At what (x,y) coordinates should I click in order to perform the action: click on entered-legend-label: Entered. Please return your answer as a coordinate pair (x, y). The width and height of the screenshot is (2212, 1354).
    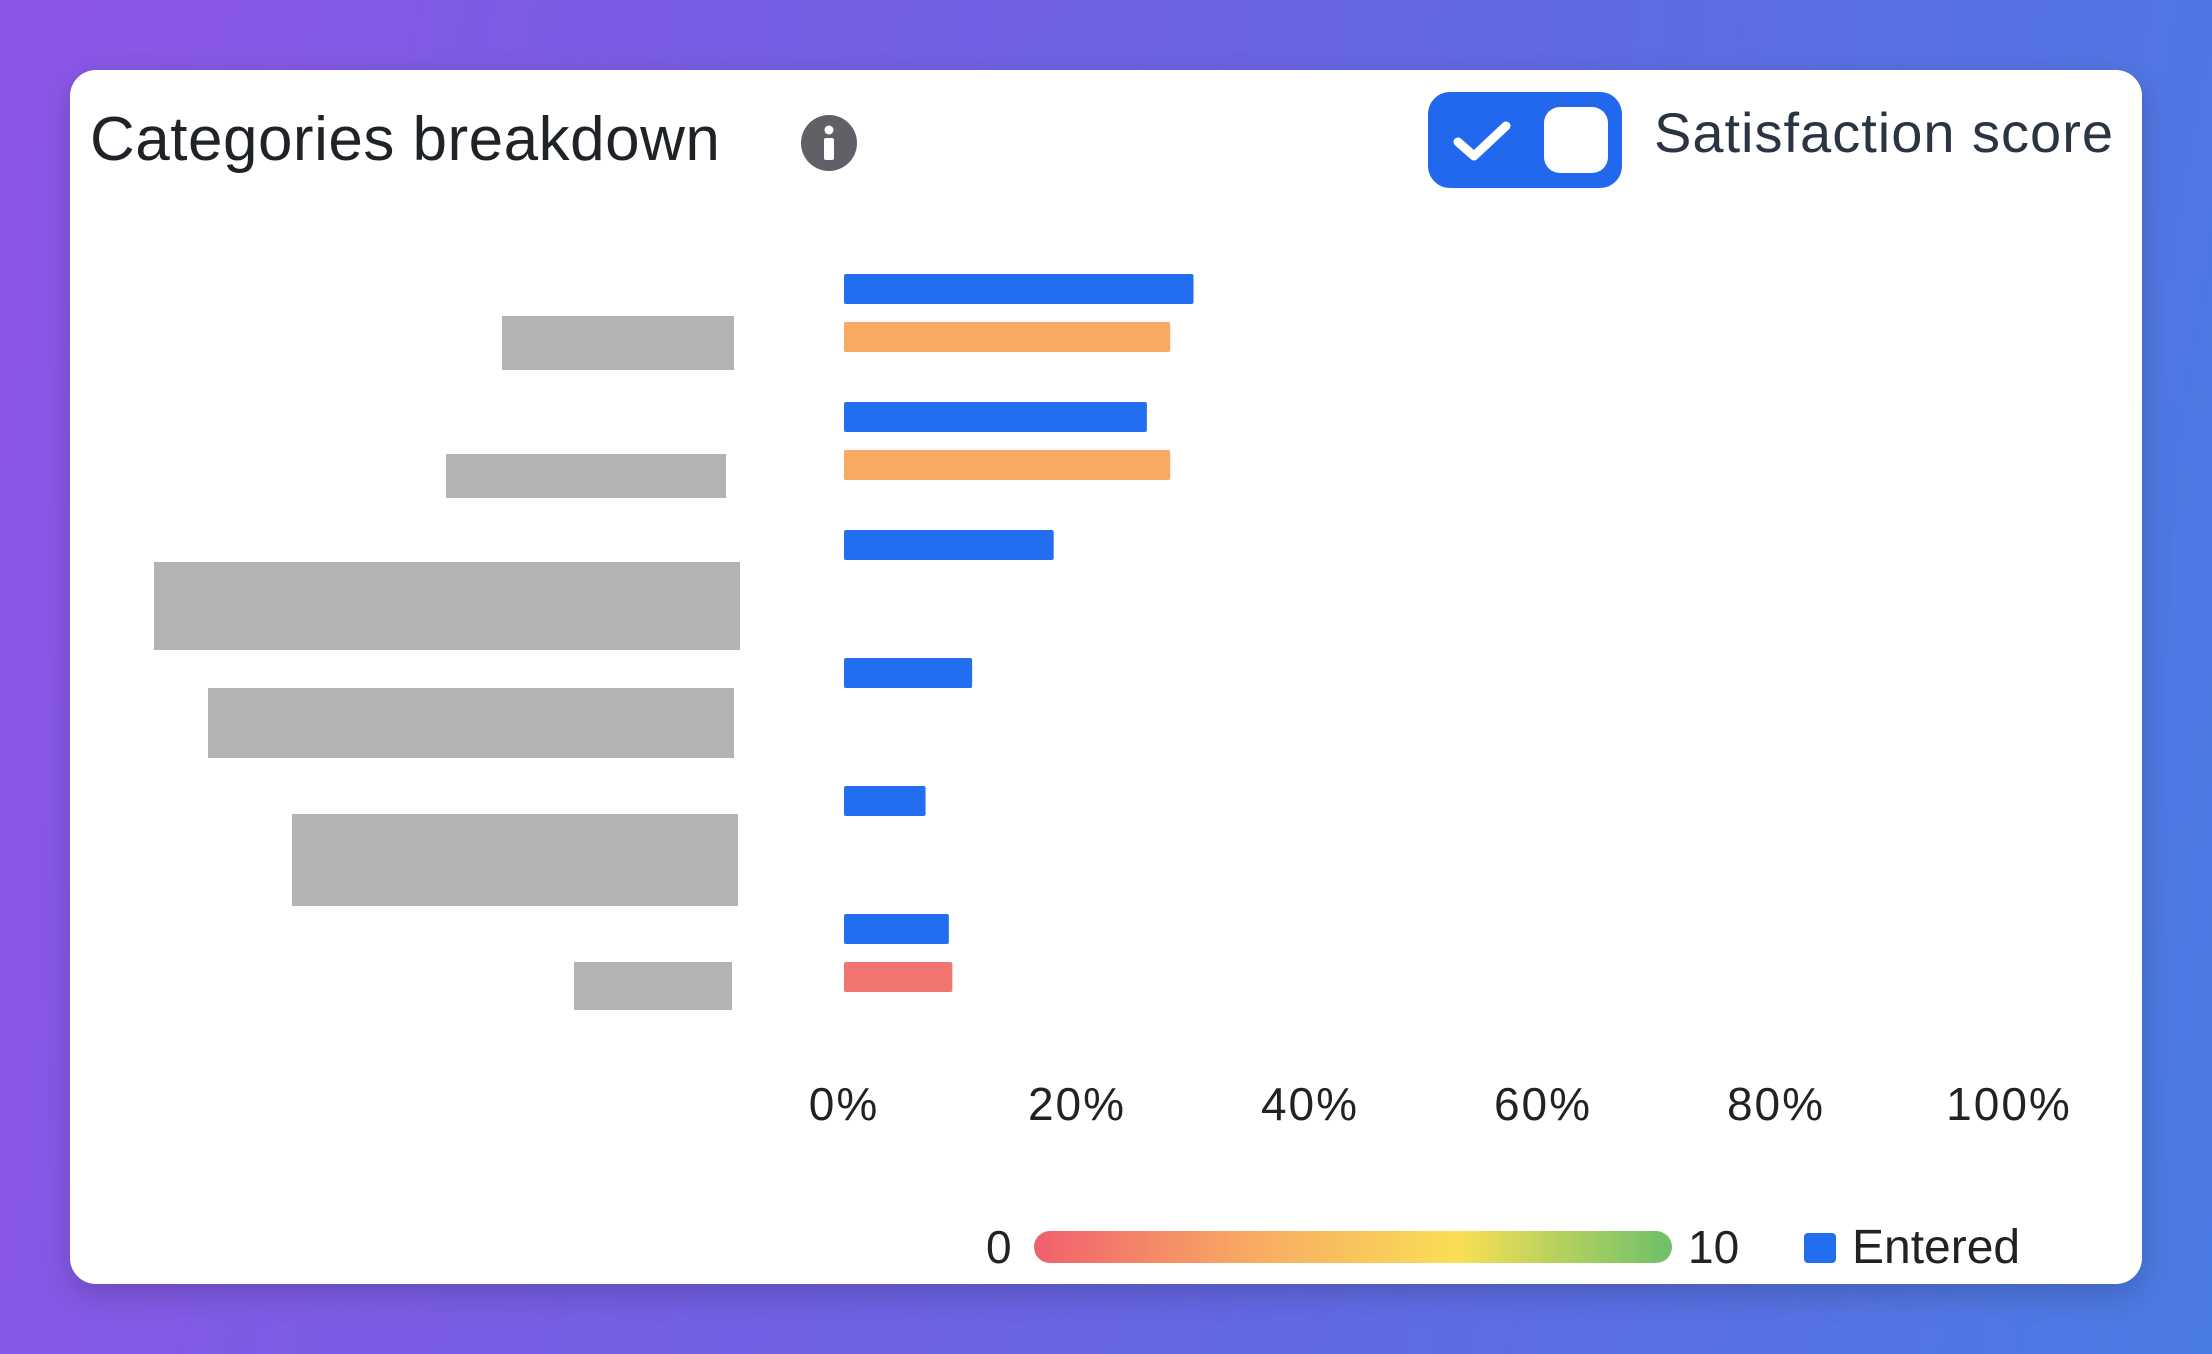
    Looking at the image, I should click on (1936, 1247).